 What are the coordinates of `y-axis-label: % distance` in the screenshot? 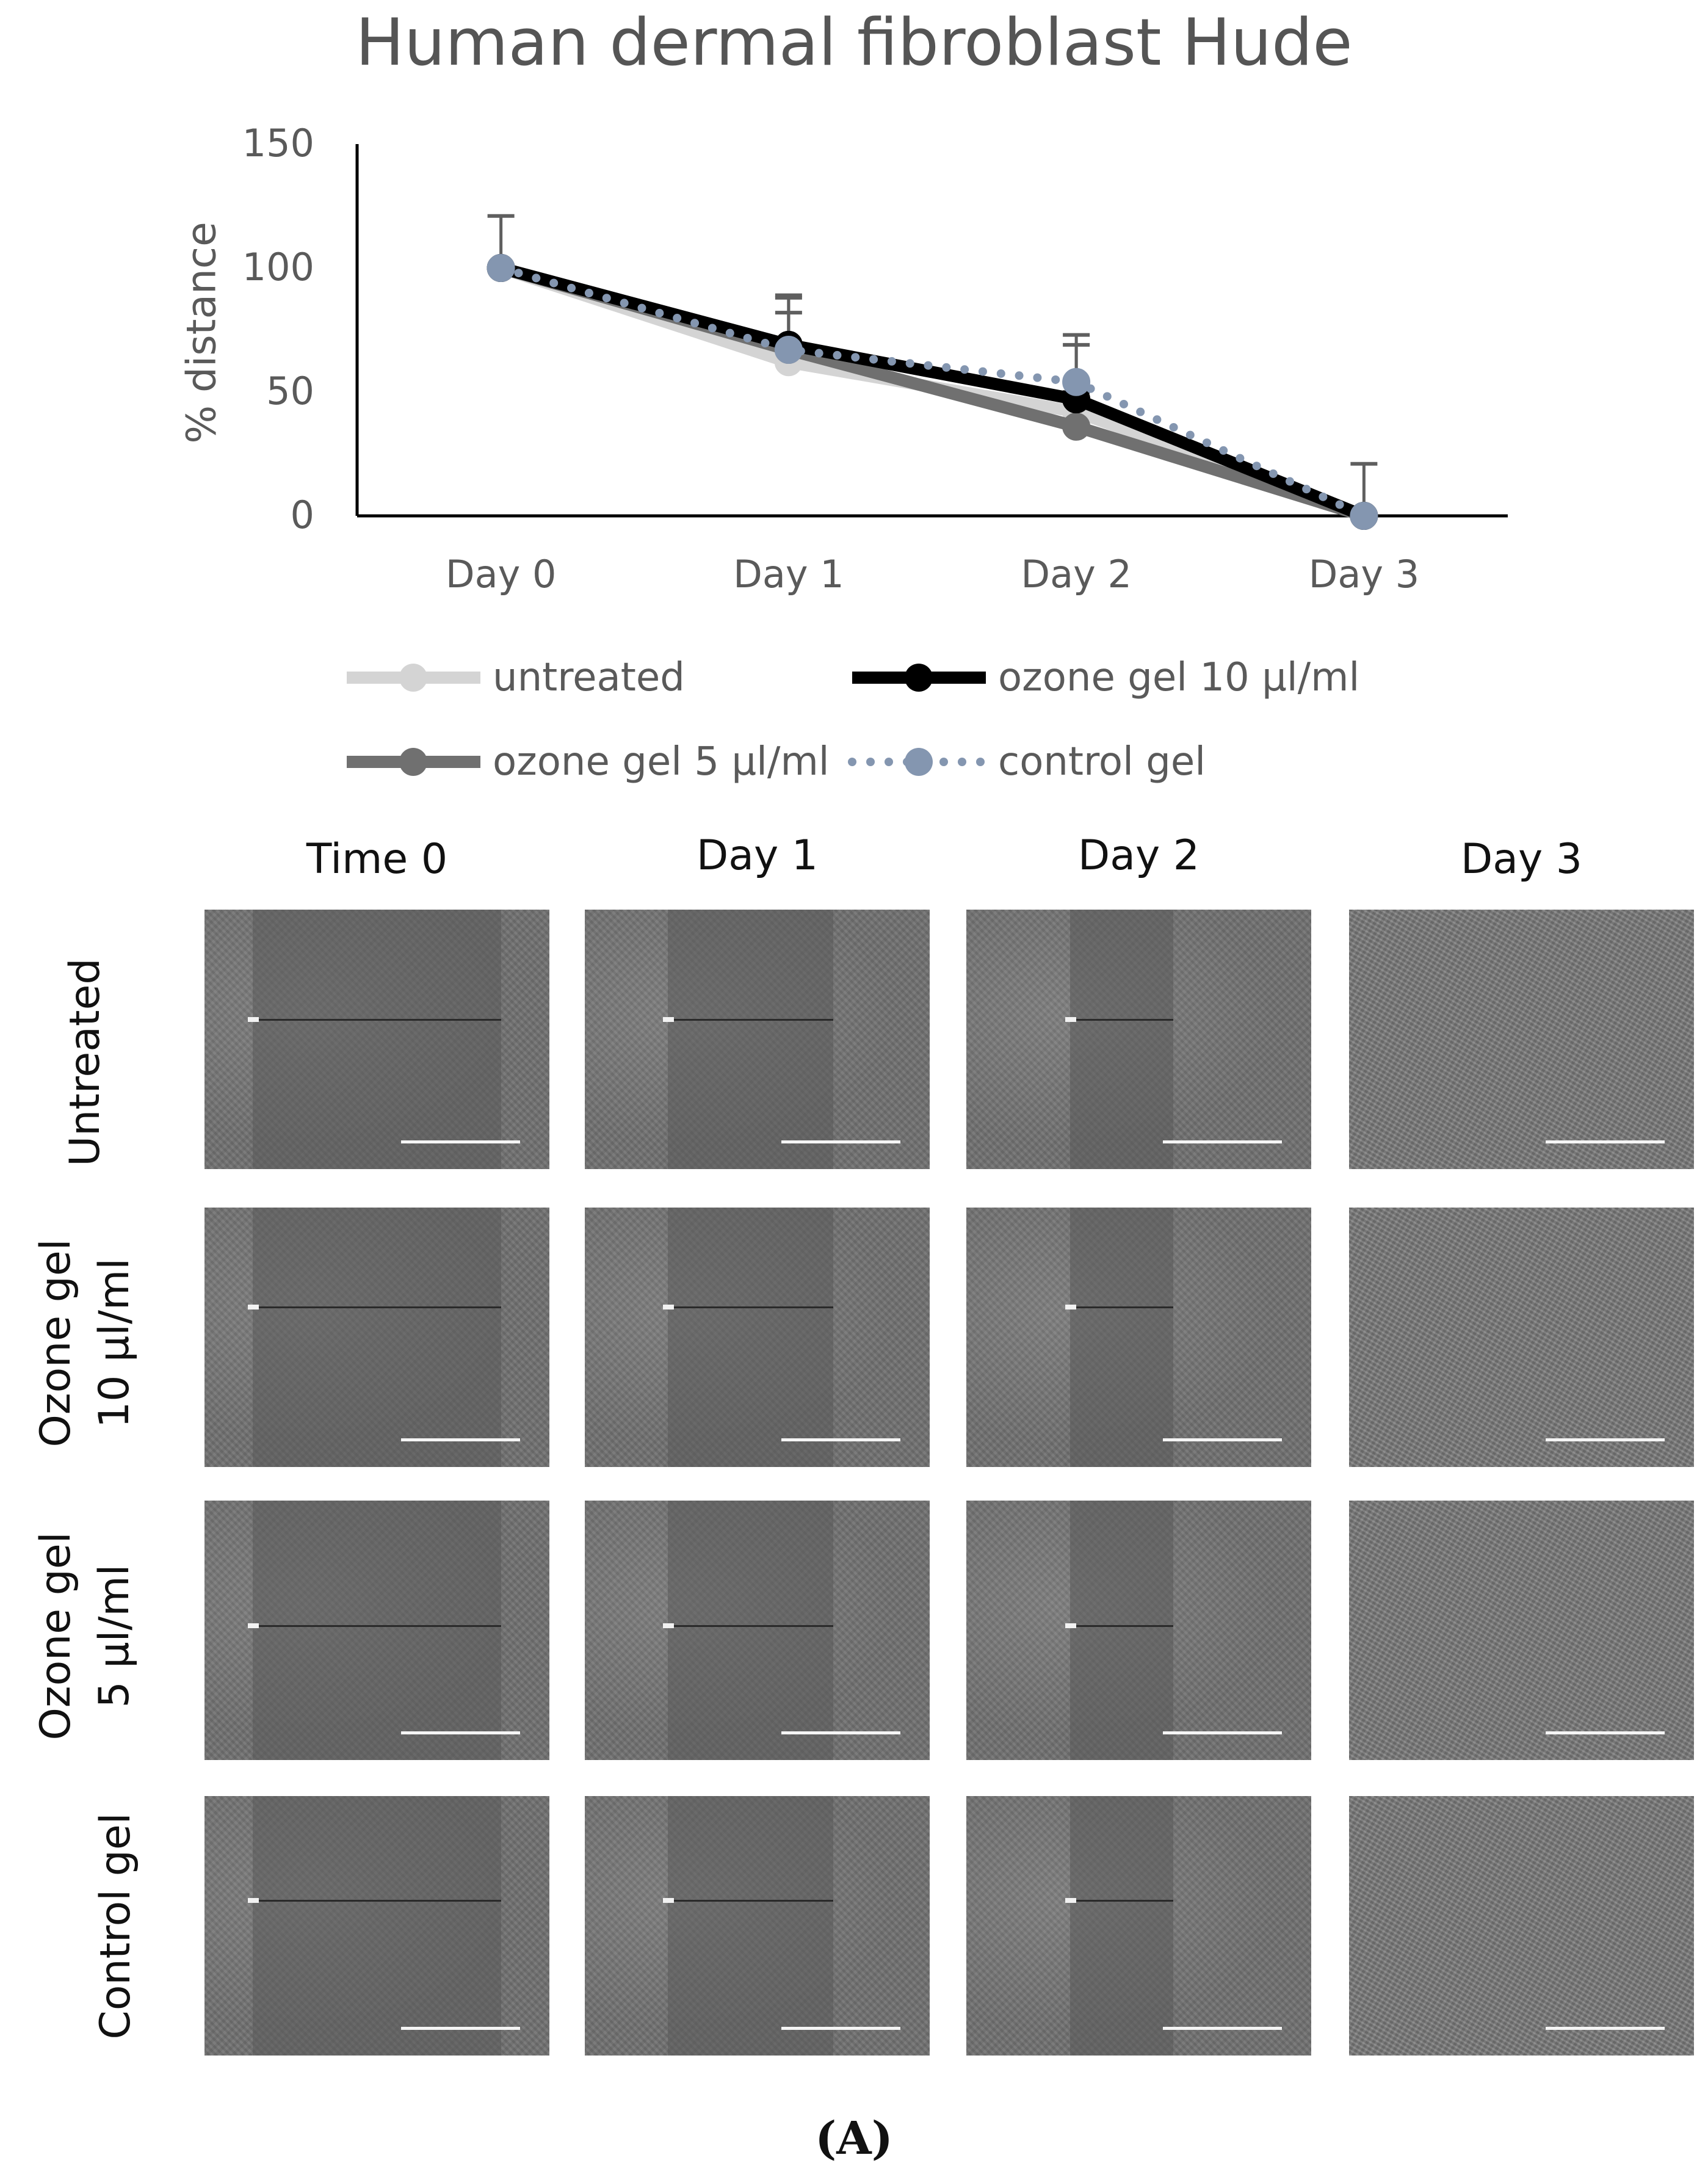 It's located at (201, 333).